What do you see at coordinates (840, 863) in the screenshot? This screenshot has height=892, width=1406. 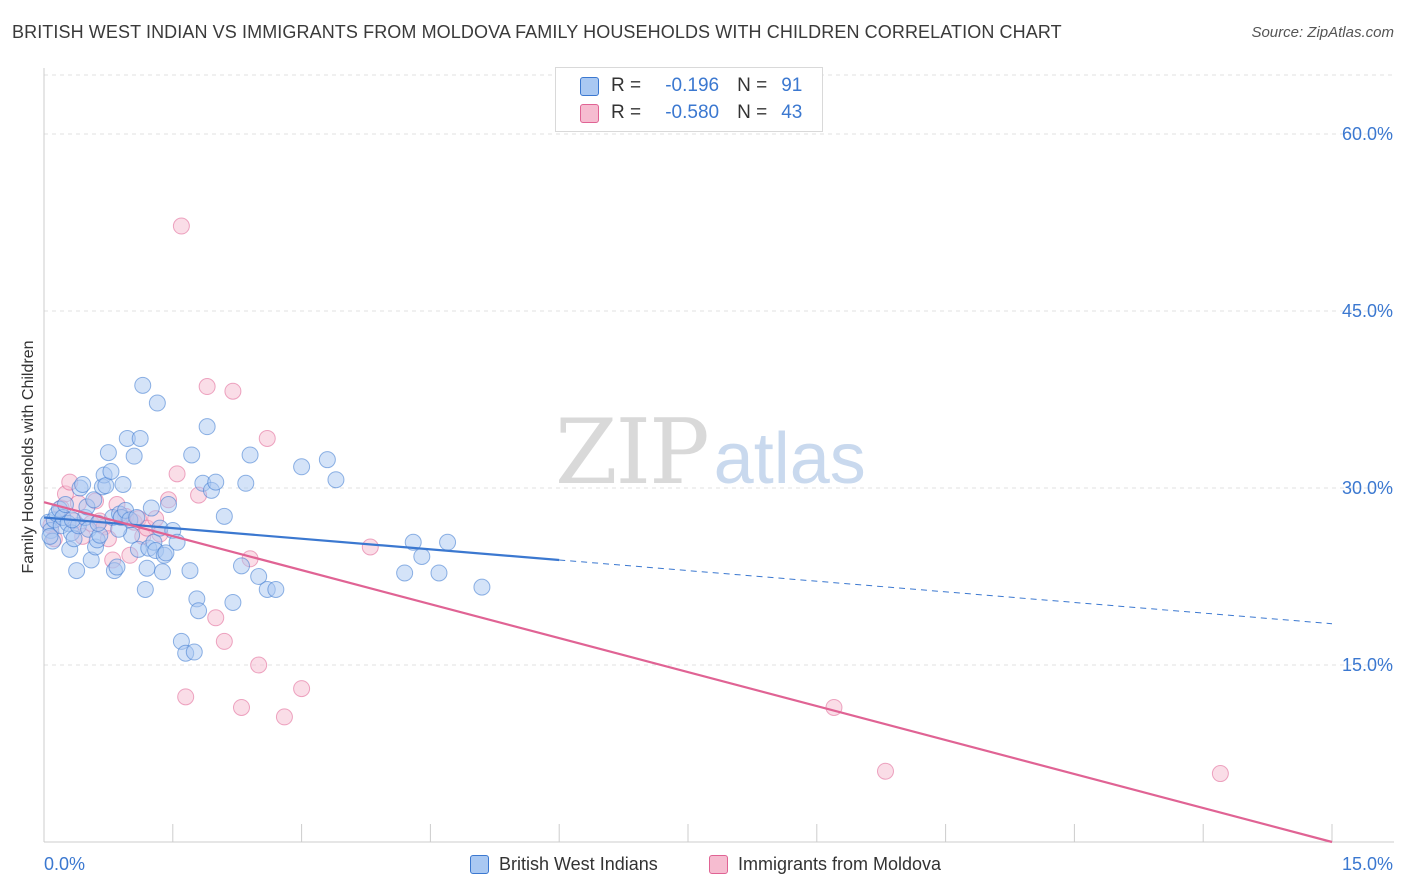 I see `bottom-legend-label-pink: Immigrants from Moldova` at bounding box center [840, 863].